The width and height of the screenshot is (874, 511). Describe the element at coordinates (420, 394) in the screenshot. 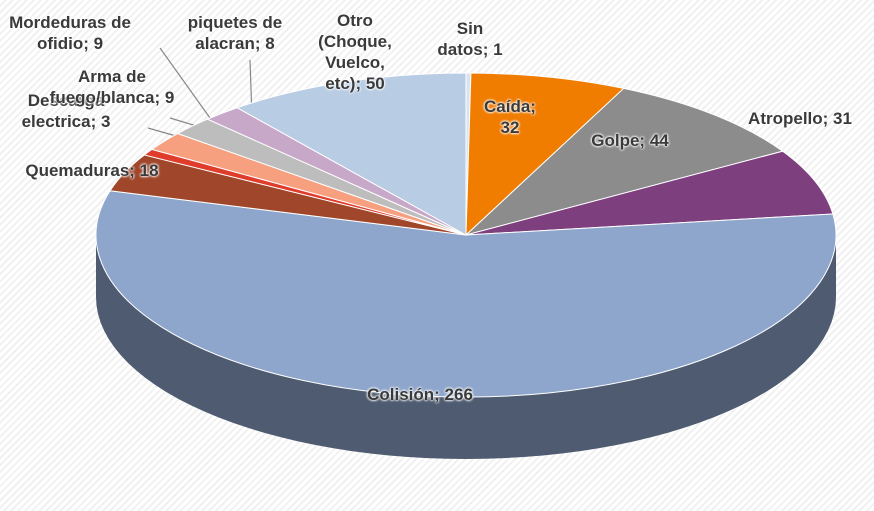

I see `data-label: Colisión; 266` at that location.